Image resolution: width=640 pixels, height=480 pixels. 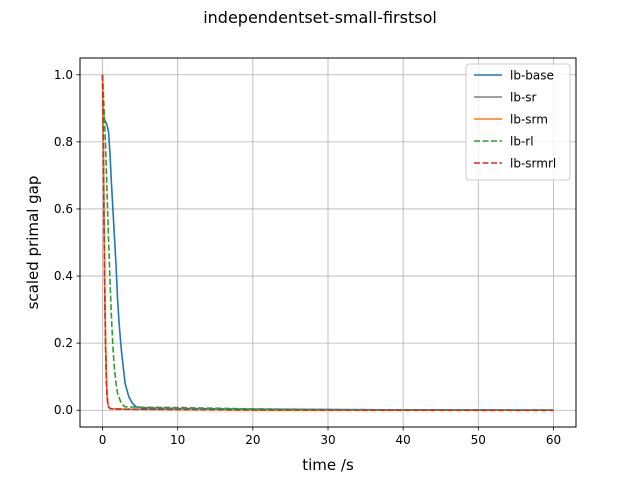 I want to click on chart-title: independentset-small-firstsol, so click(x=320, y=17).